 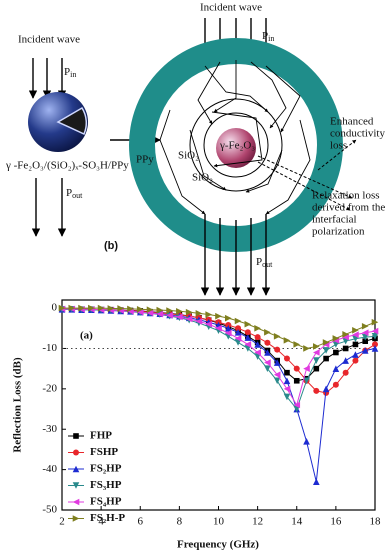 What do you see at coordinates (49, 429) in the screenshot?
I see `y-tick-label: -30` at bounding box center [49, 429].